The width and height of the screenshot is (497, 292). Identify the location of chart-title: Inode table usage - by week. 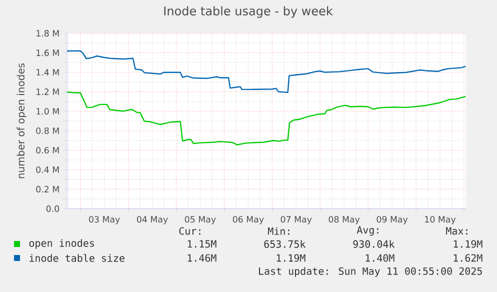
(248, 12).